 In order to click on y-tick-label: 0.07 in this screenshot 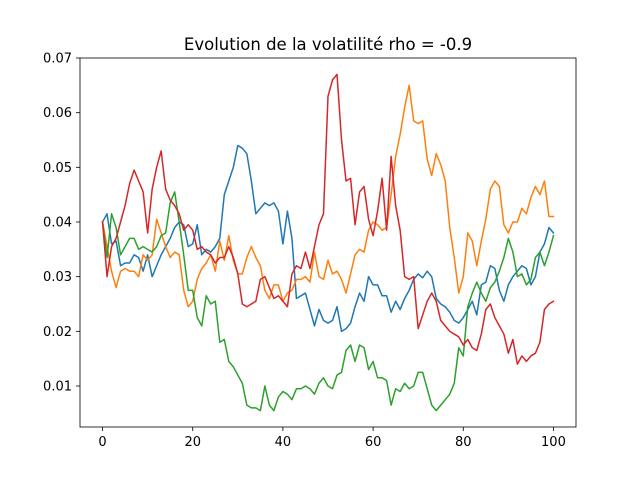, I will do `click(57, 59)`.